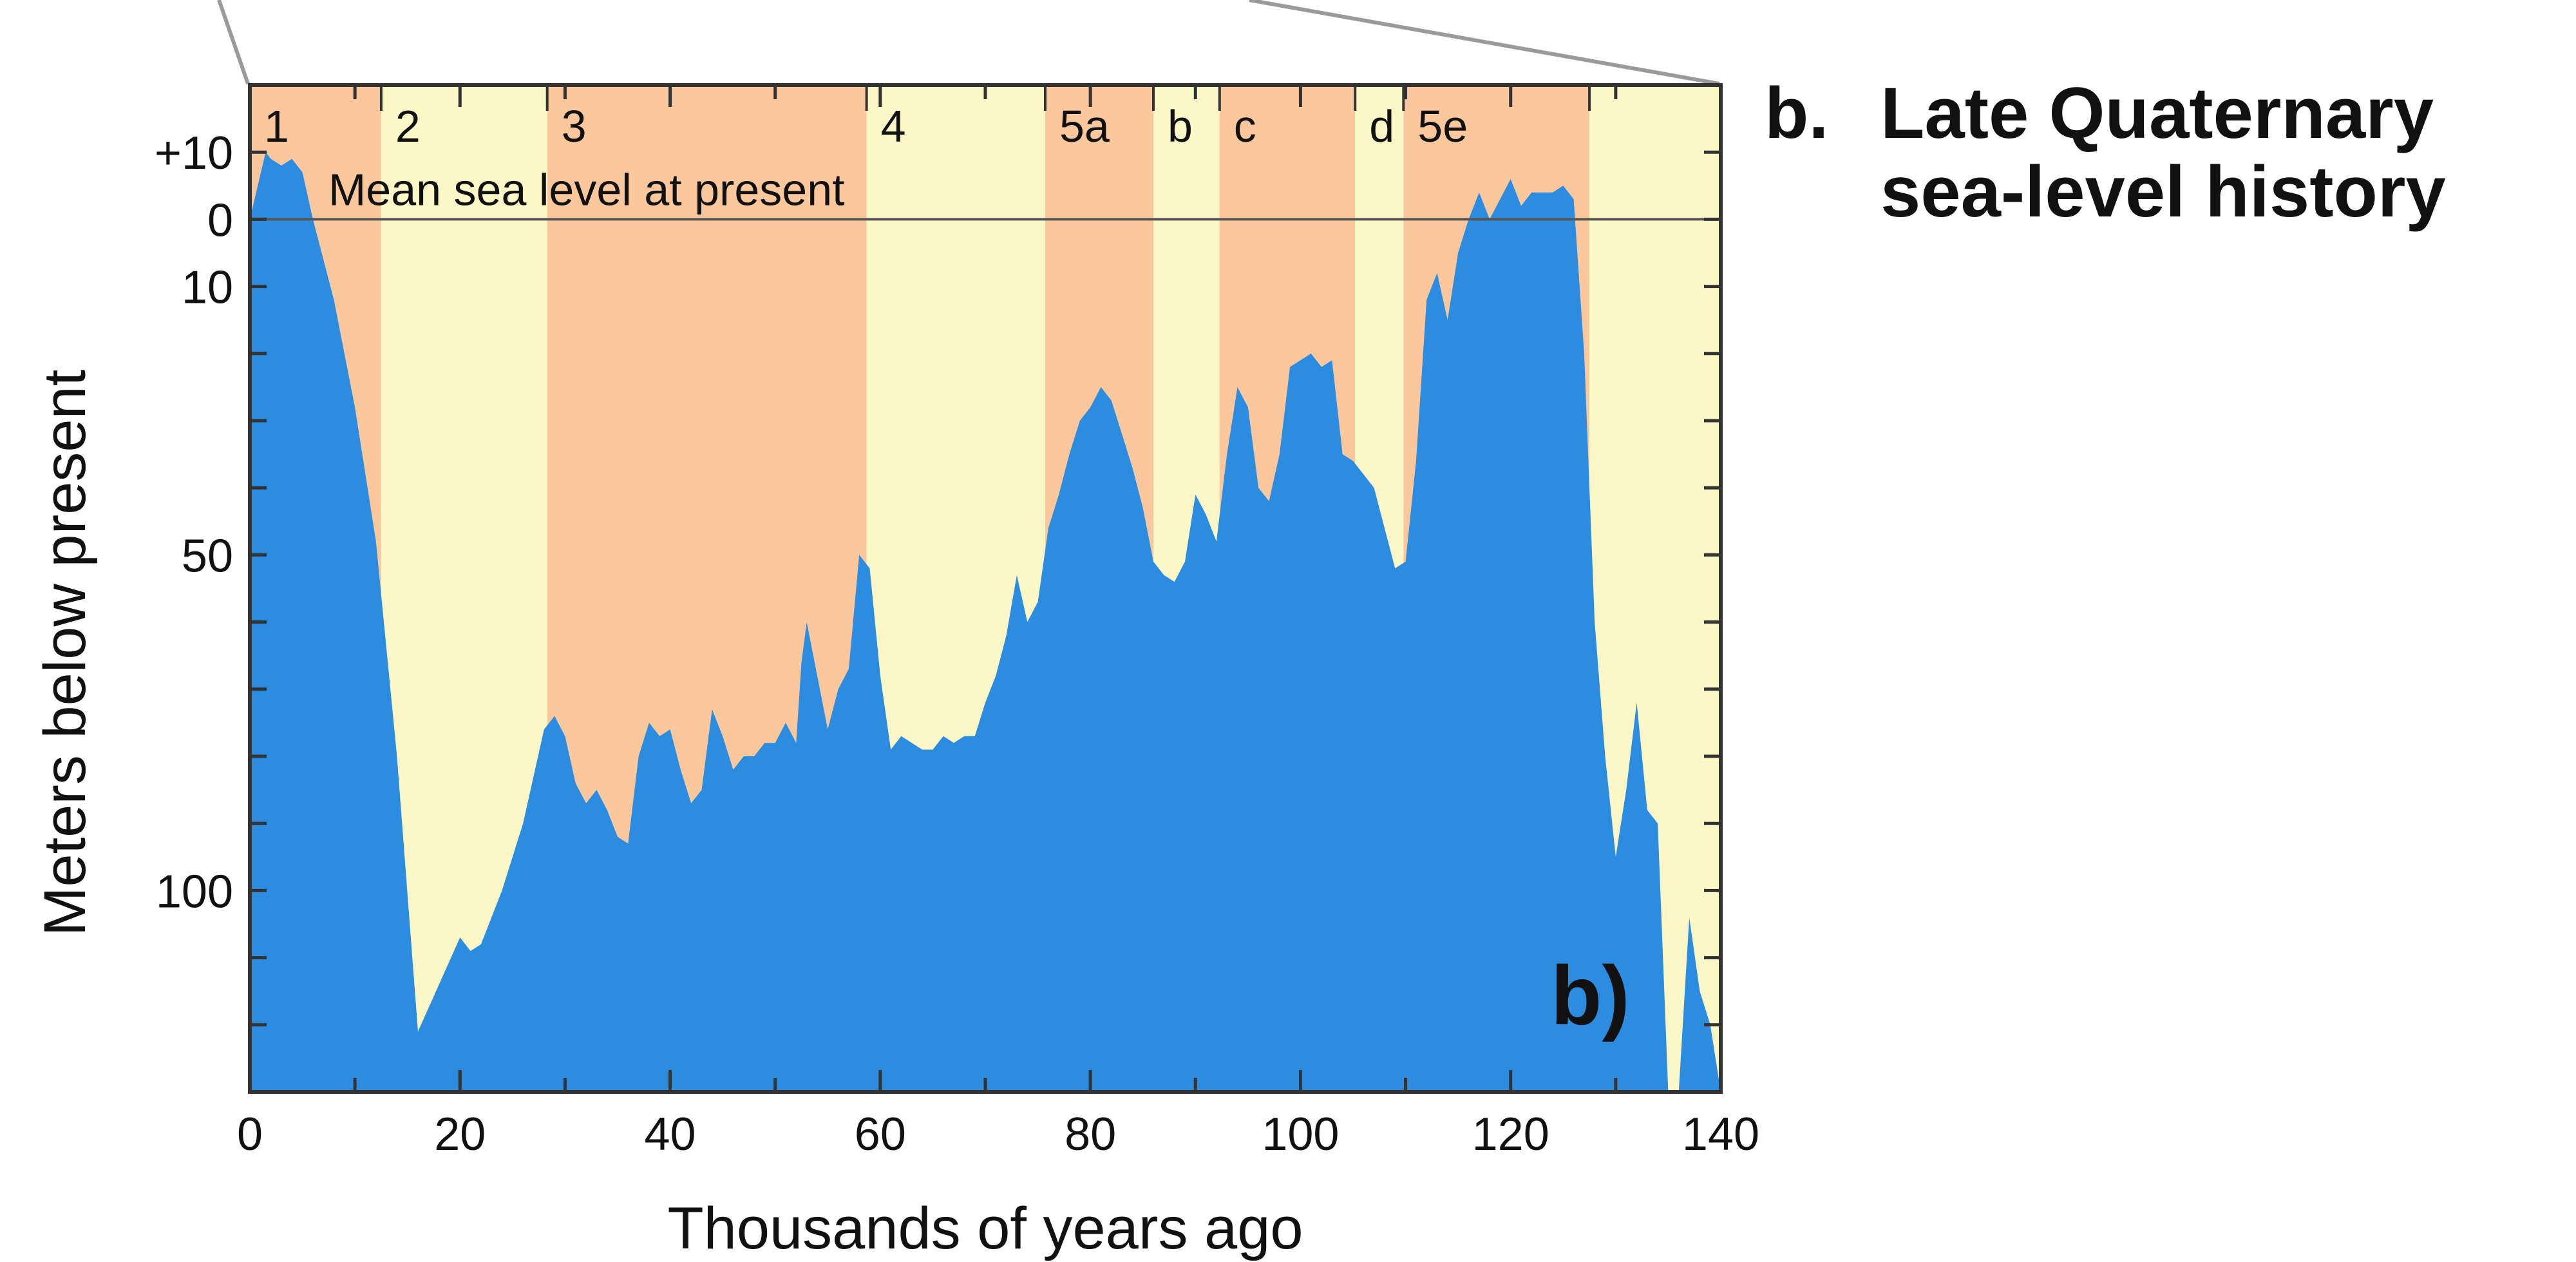  What do you see at coordinates (408, 126) in the screenshot?
I see `stage-label-2: 2` at bounding box center [408, 126].